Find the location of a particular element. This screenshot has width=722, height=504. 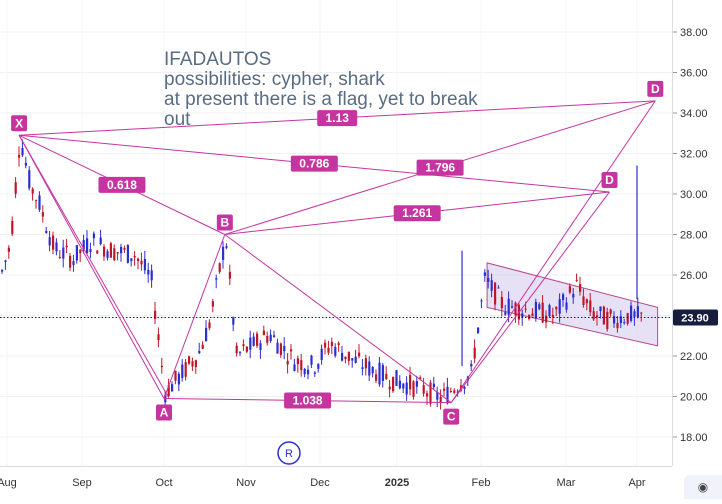

note-line-3: at present there is a flag, yet to break is located at coordinates (321, 99).